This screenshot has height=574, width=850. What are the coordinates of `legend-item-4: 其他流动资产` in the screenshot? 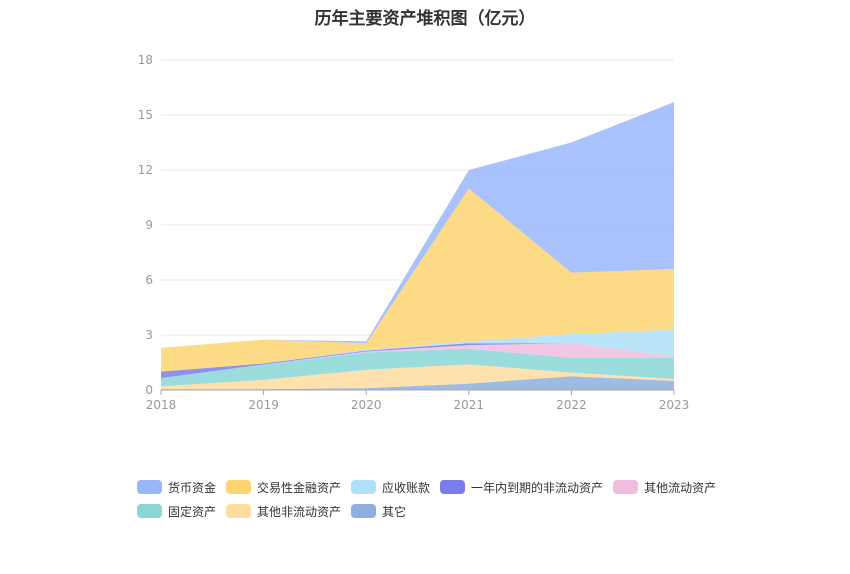 It's located at (664, 487).